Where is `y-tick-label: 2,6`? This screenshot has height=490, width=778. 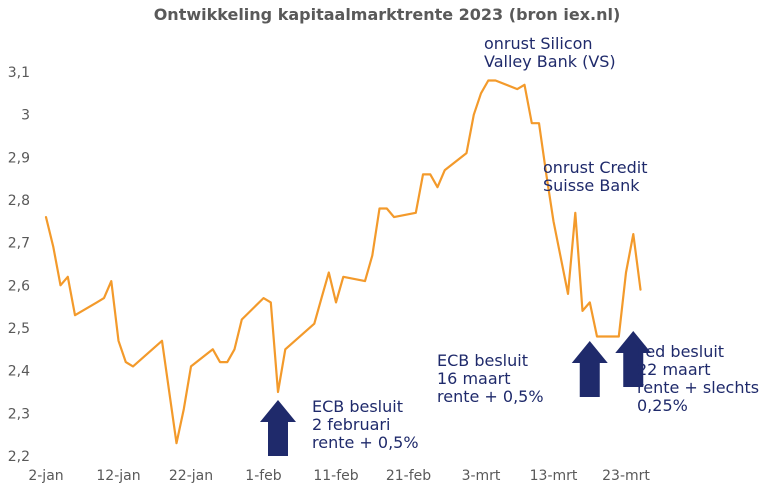 y-tick-label: 2,6 is located at coordinates (19, 286).